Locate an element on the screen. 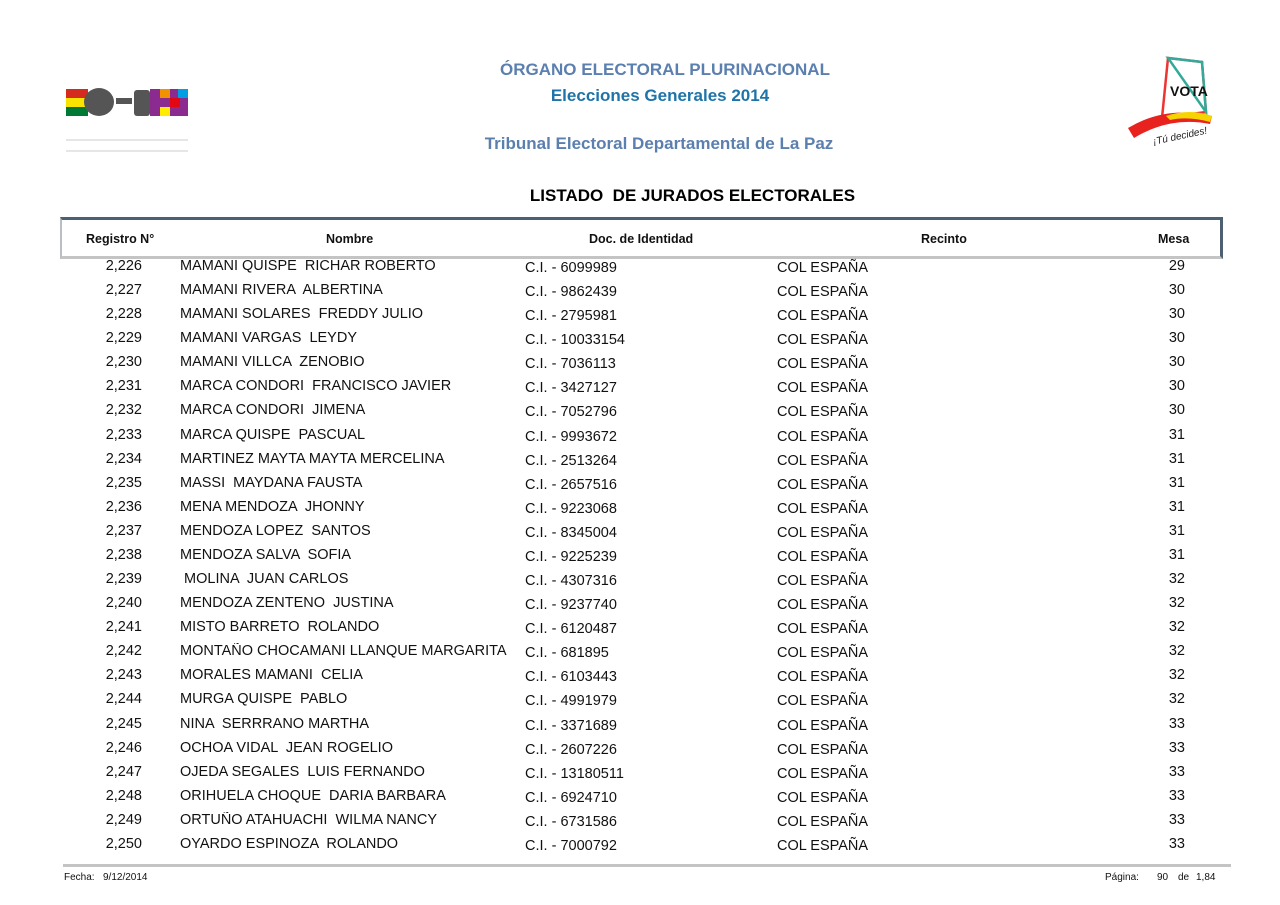 The image size is (1280, 905). doc-cell: C.I. - 9862439 is located at coordinates (571, 292).